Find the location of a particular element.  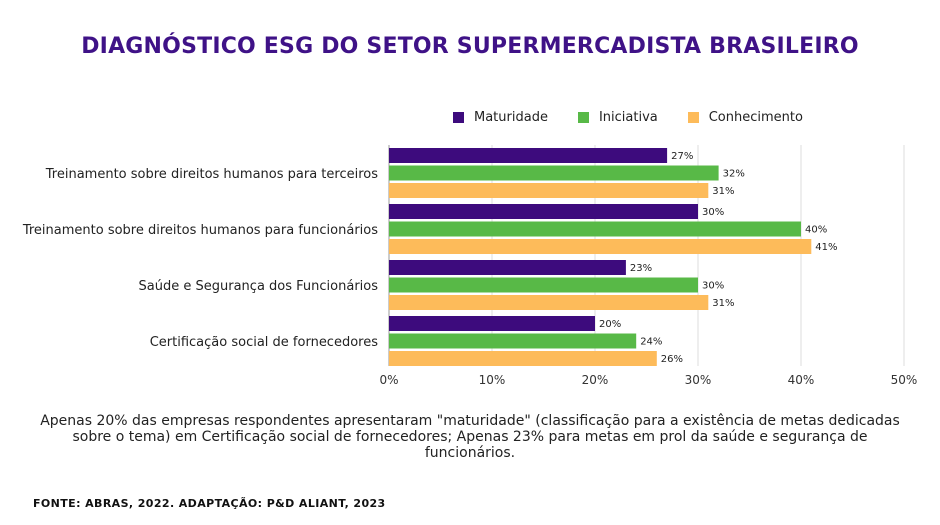

x-tick-label: 40% is located at coordinates (801, 380).